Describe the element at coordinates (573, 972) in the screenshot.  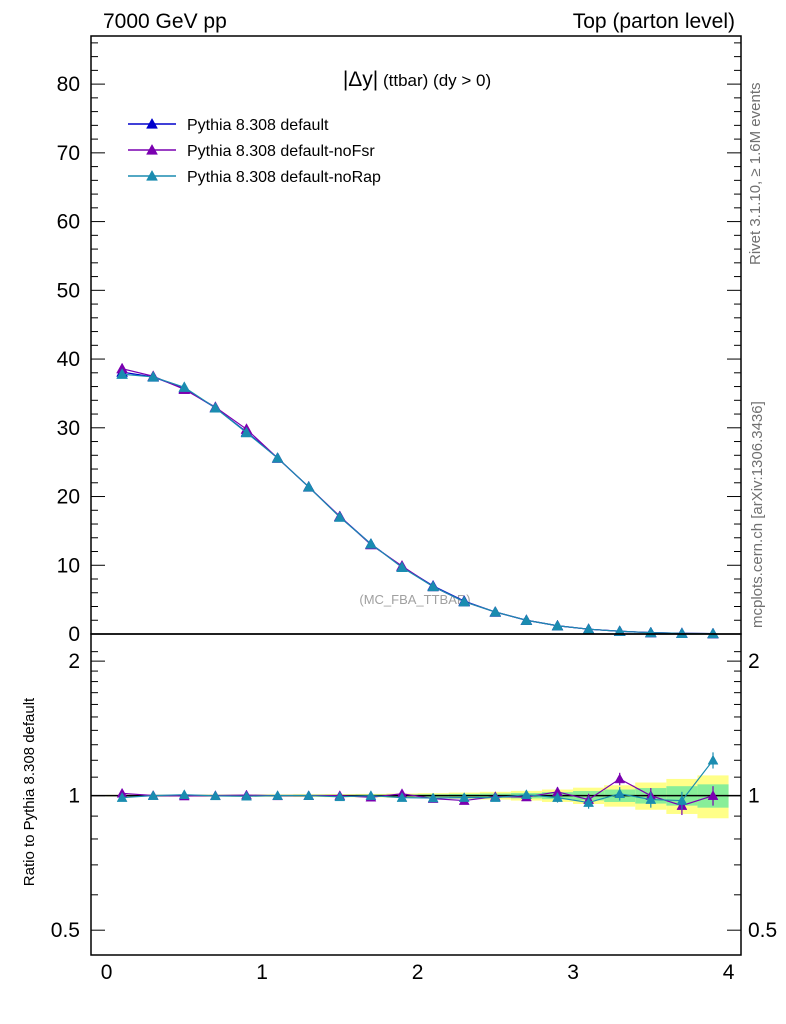
I see `x-tick-label: 3` at that location.